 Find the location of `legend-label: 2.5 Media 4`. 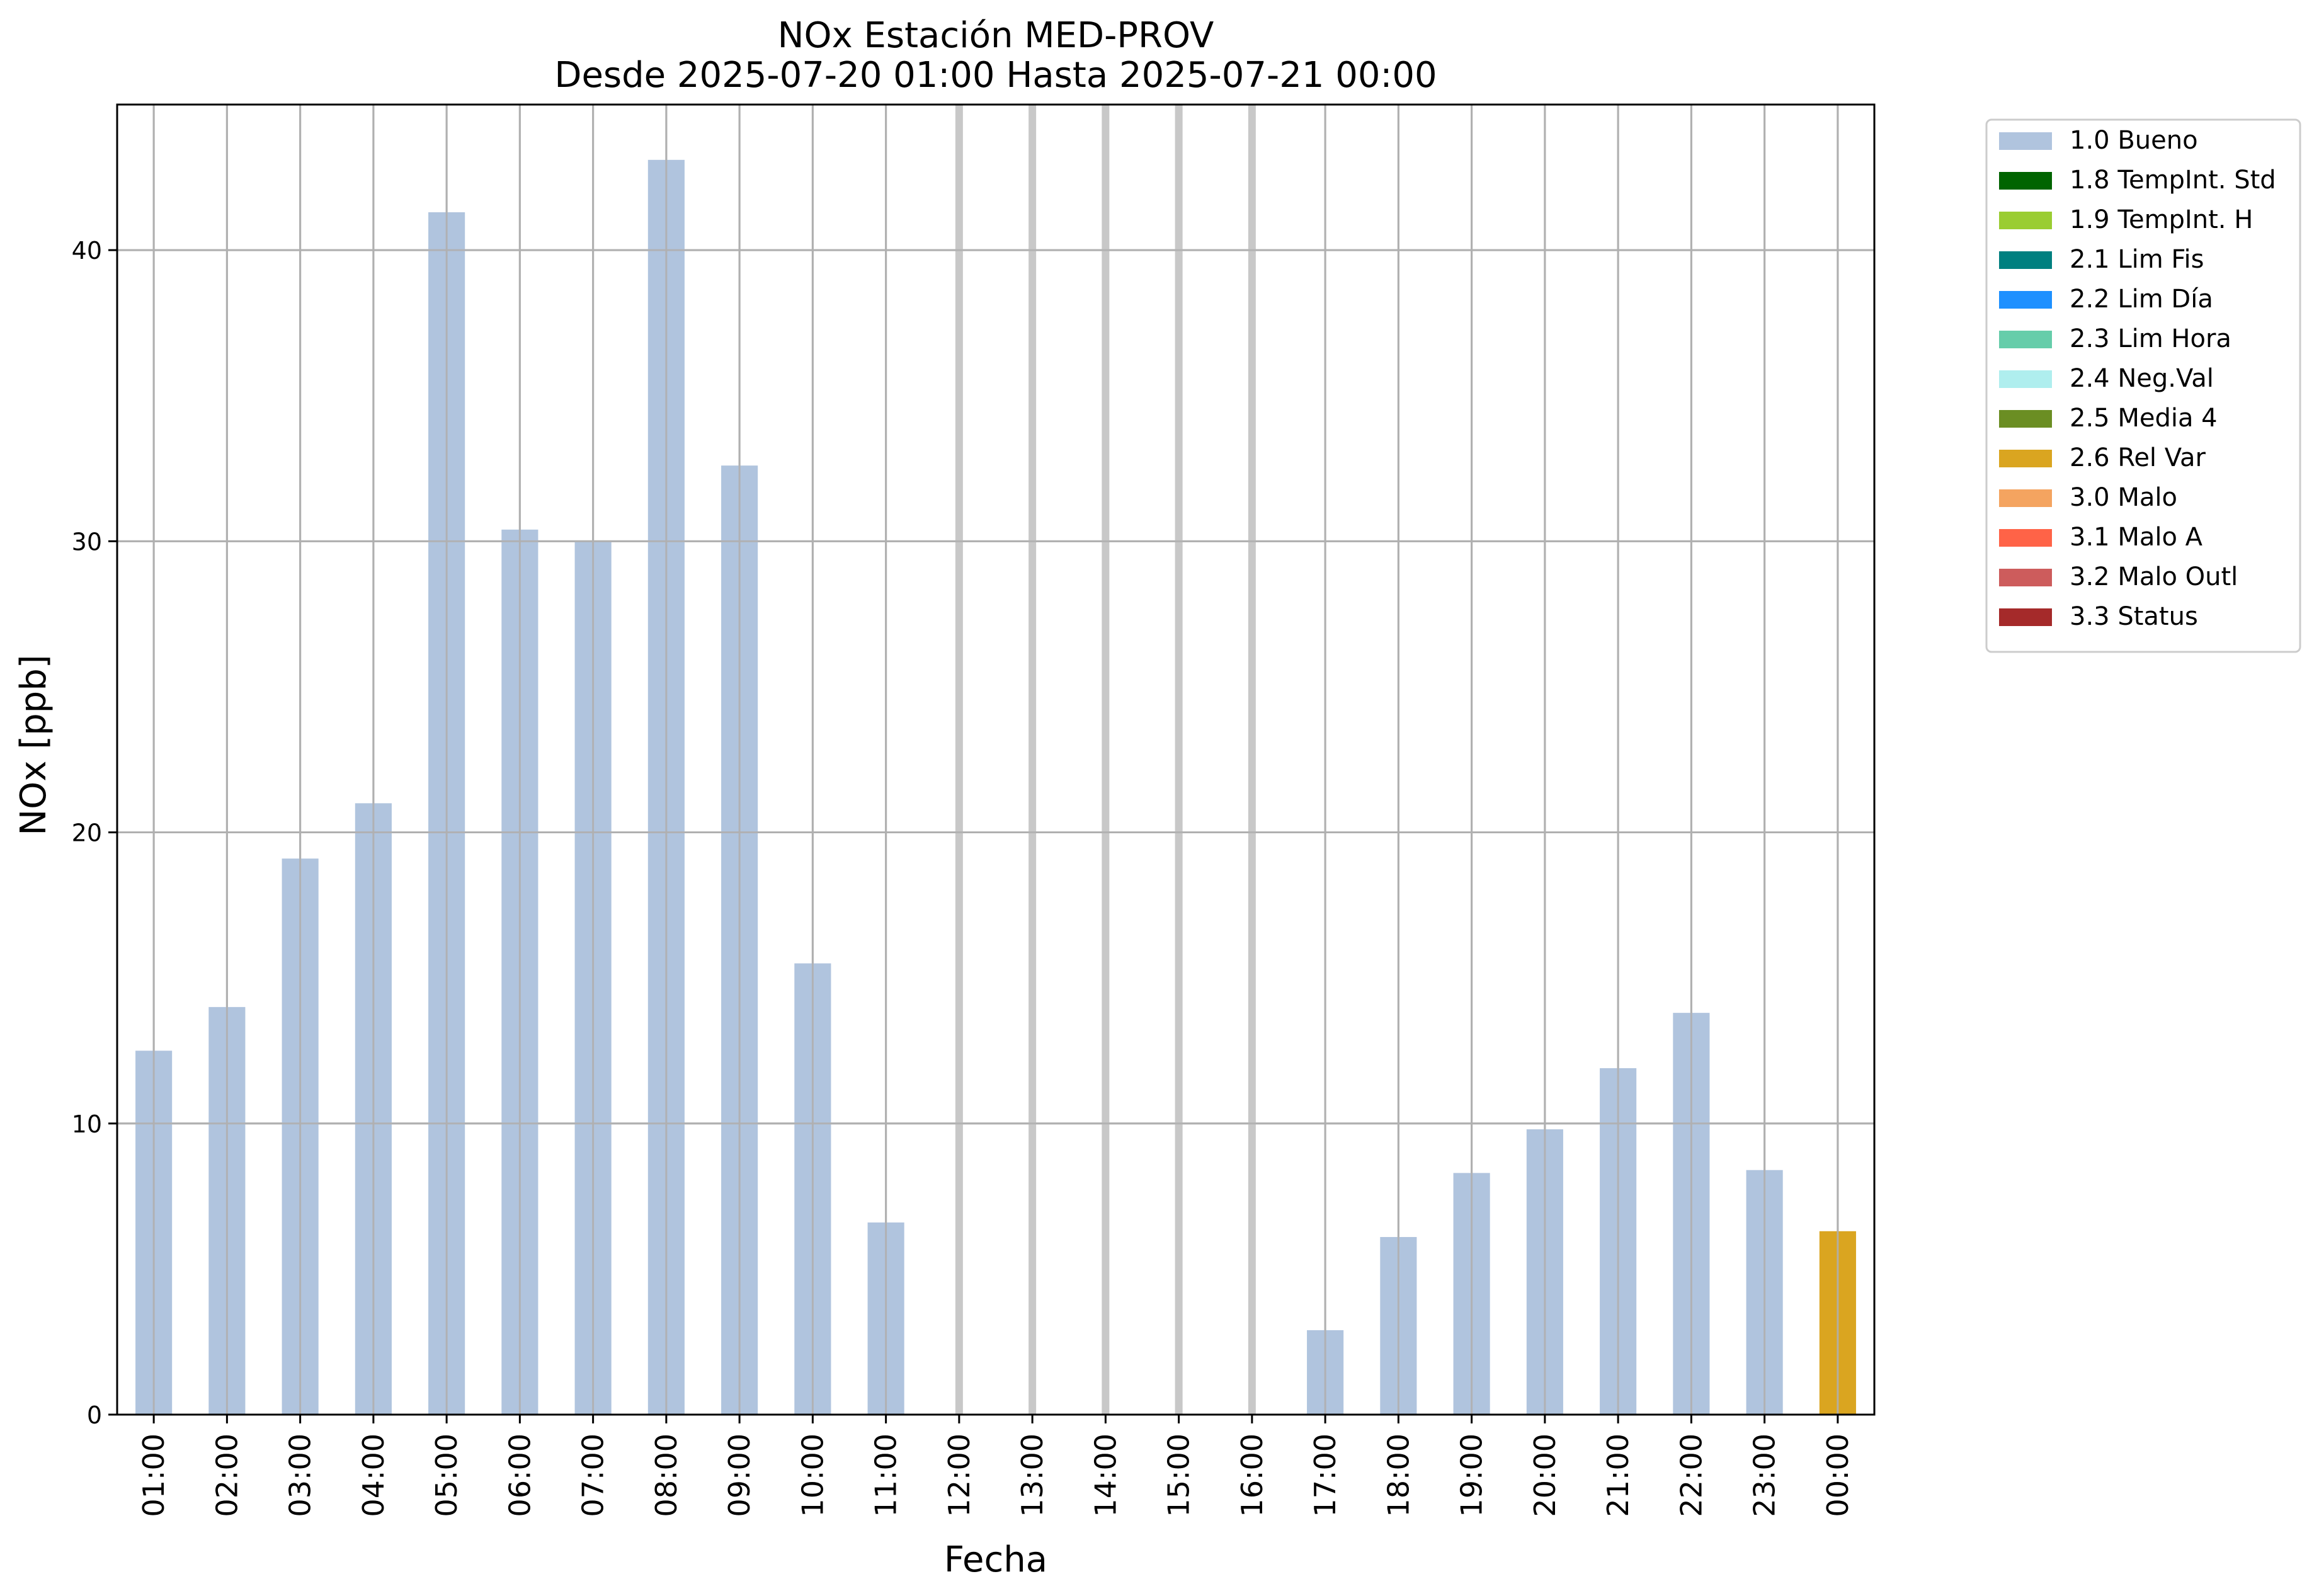

legend-label: 2.5 Media 4 is located at coordinates (2144, 418).